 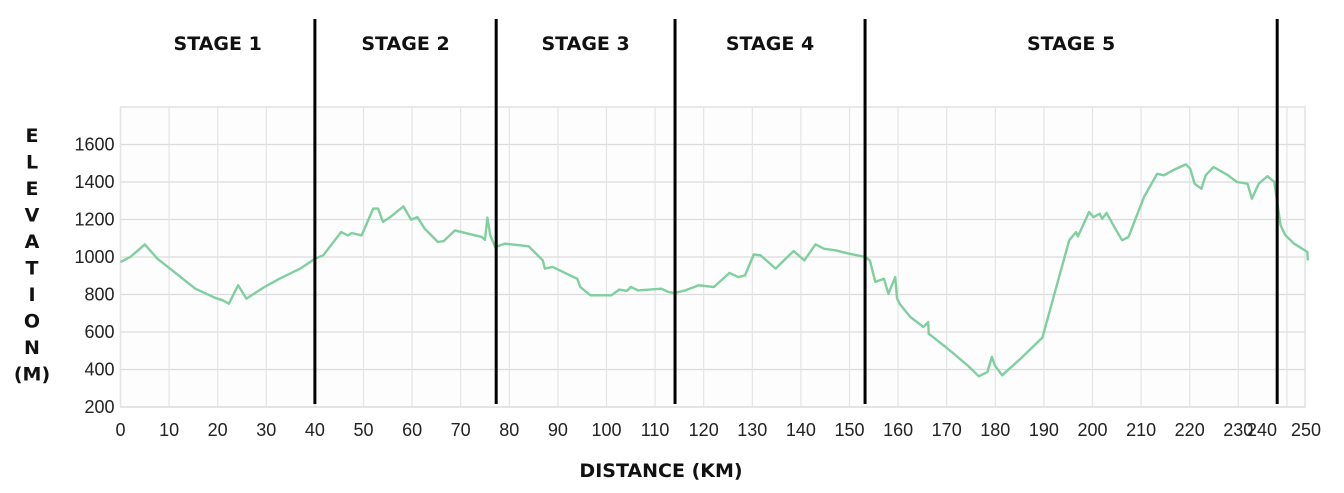 I want to click on x-tick-label: 200, so click(x=1092, y=430).